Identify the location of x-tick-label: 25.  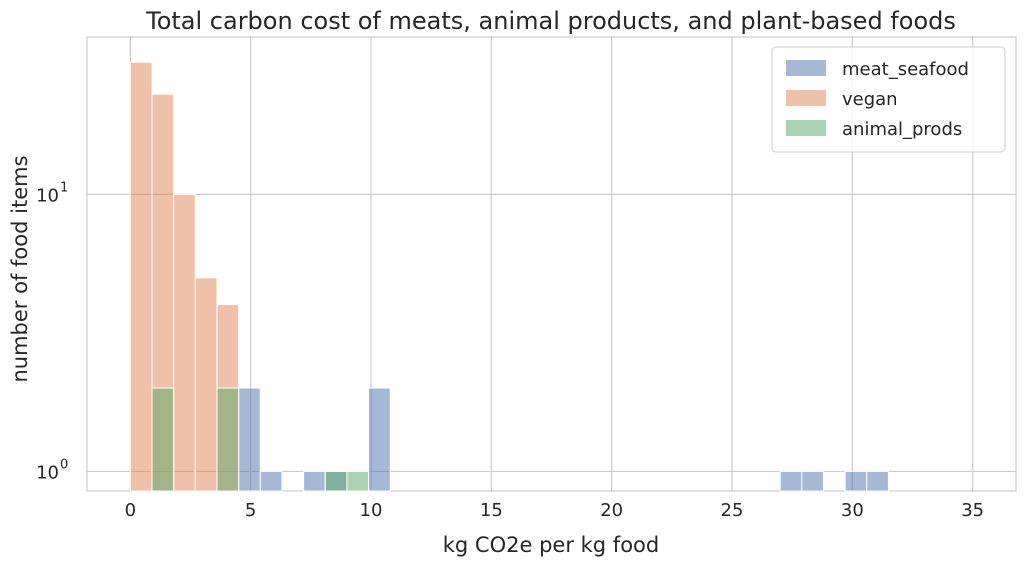
(732, 510).